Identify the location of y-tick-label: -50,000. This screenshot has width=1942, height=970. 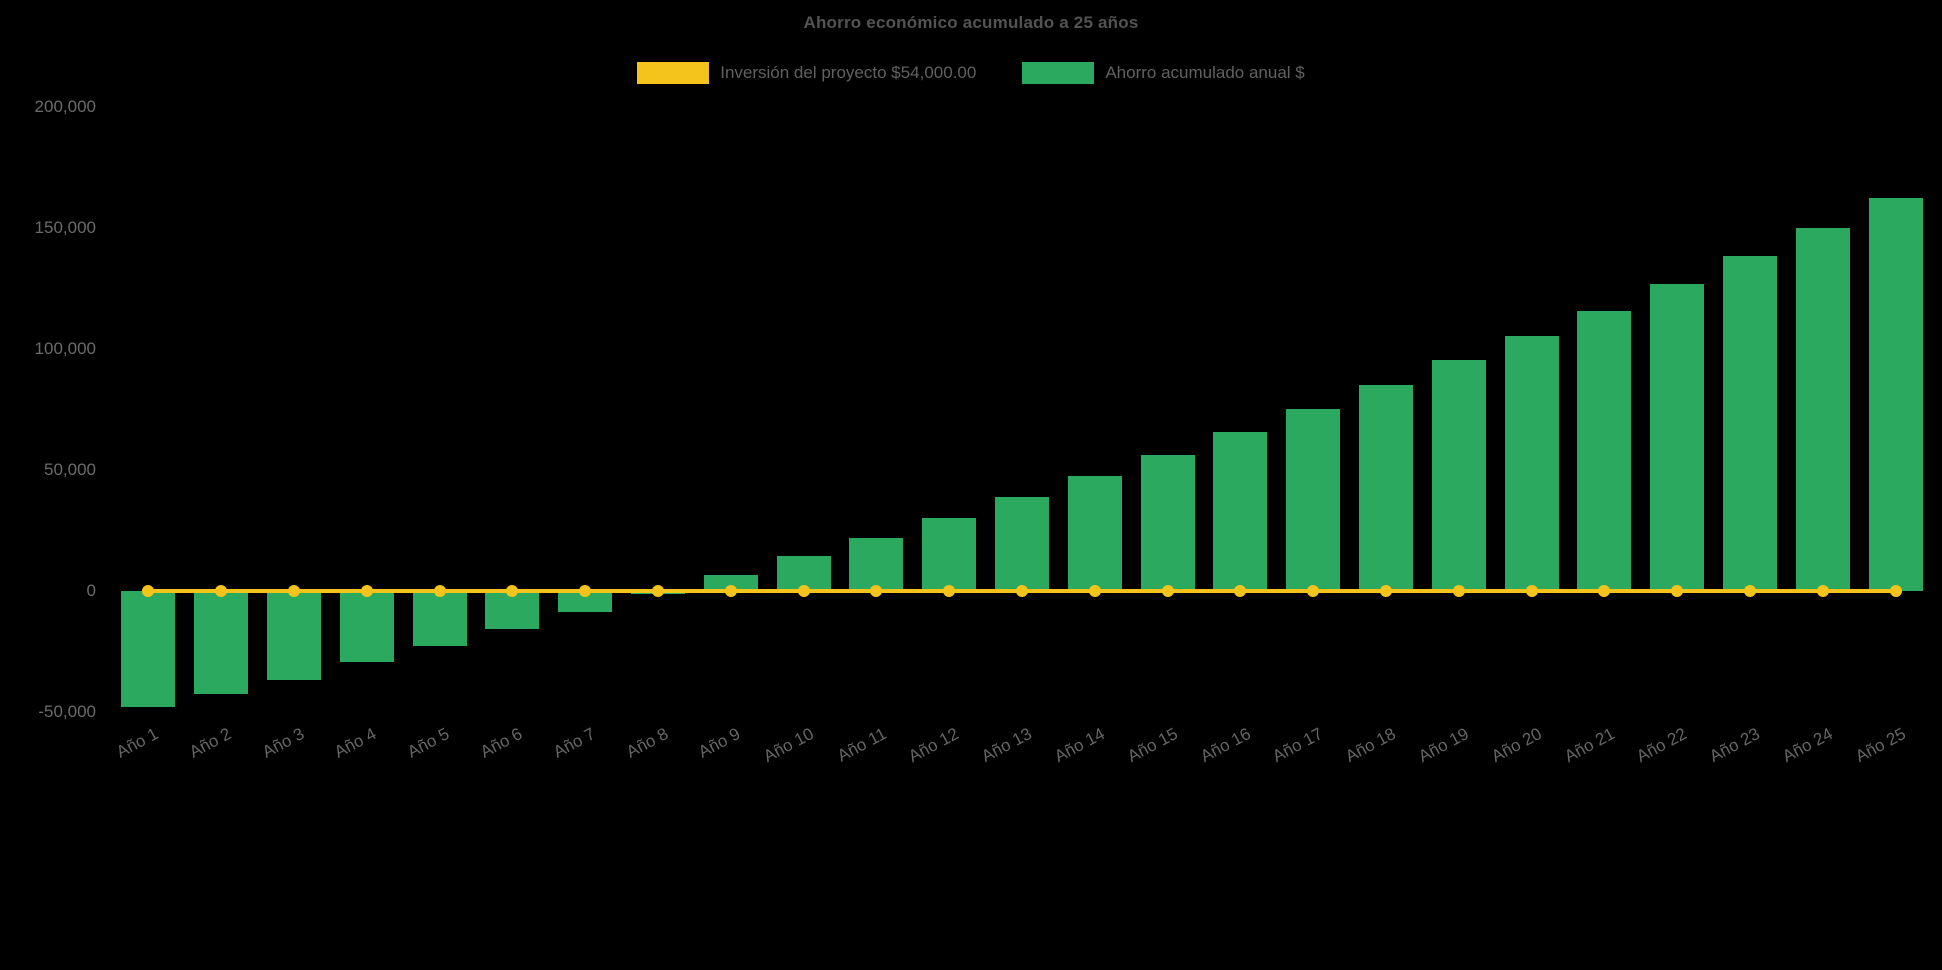
(67, 711).